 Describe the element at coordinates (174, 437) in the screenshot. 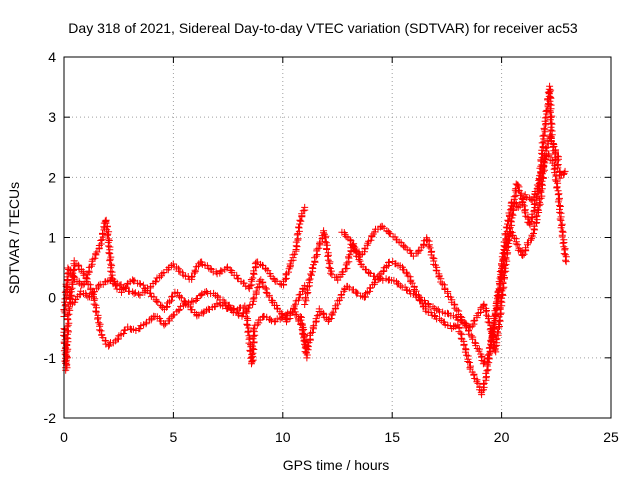

I see `x-tick-label: 5` at that location.